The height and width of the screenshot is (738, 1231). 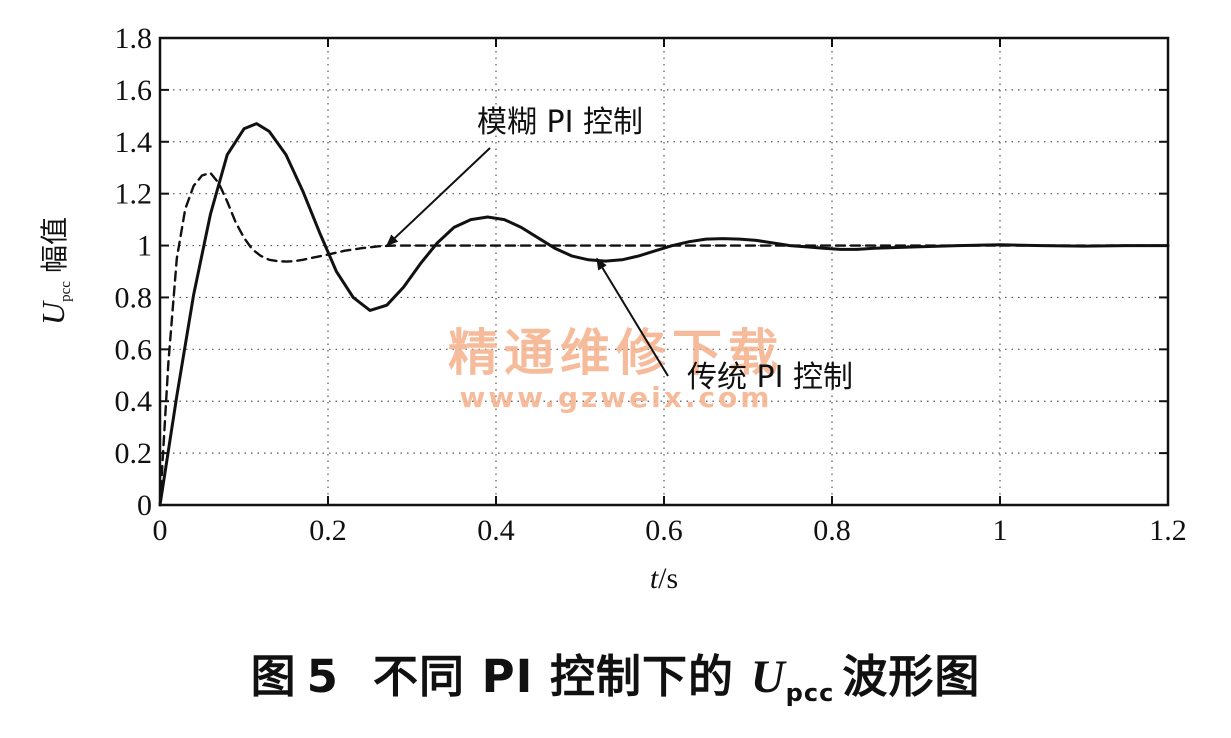 What do you see at coordinates (664, 530) in the screenshot?
I see `x-tick-label: 0.6` at bounding box center [664, 530].